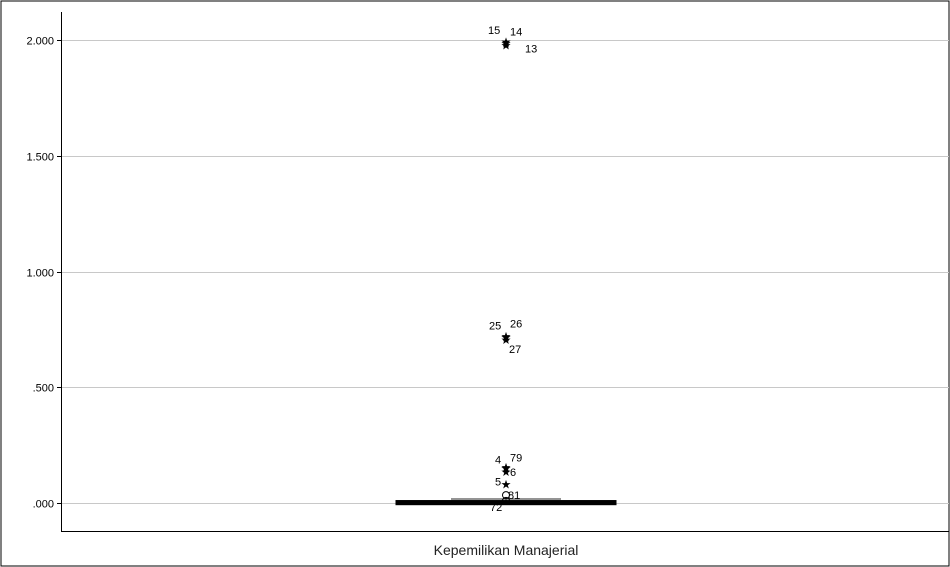 The width and height of the screenshot is (950, 567). Describe the element at coordinates (43, 389) in the screenshot. I see `y-tick-label-1: .500` at that location.